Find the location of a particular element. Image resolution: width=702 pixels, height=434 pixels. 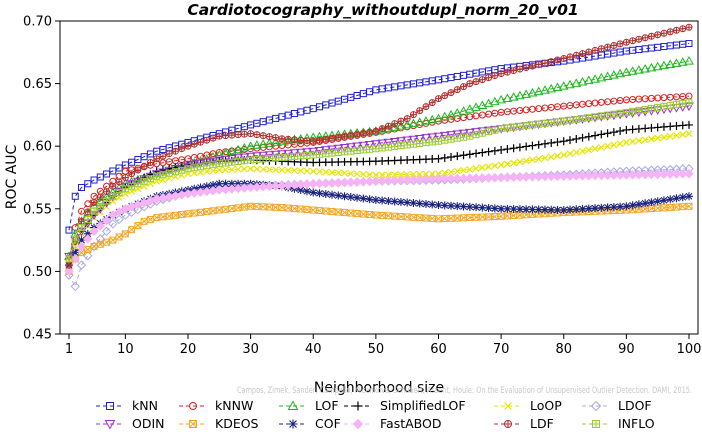

x-axis-label: Neighborhood size is located at coordinates (379, 388).